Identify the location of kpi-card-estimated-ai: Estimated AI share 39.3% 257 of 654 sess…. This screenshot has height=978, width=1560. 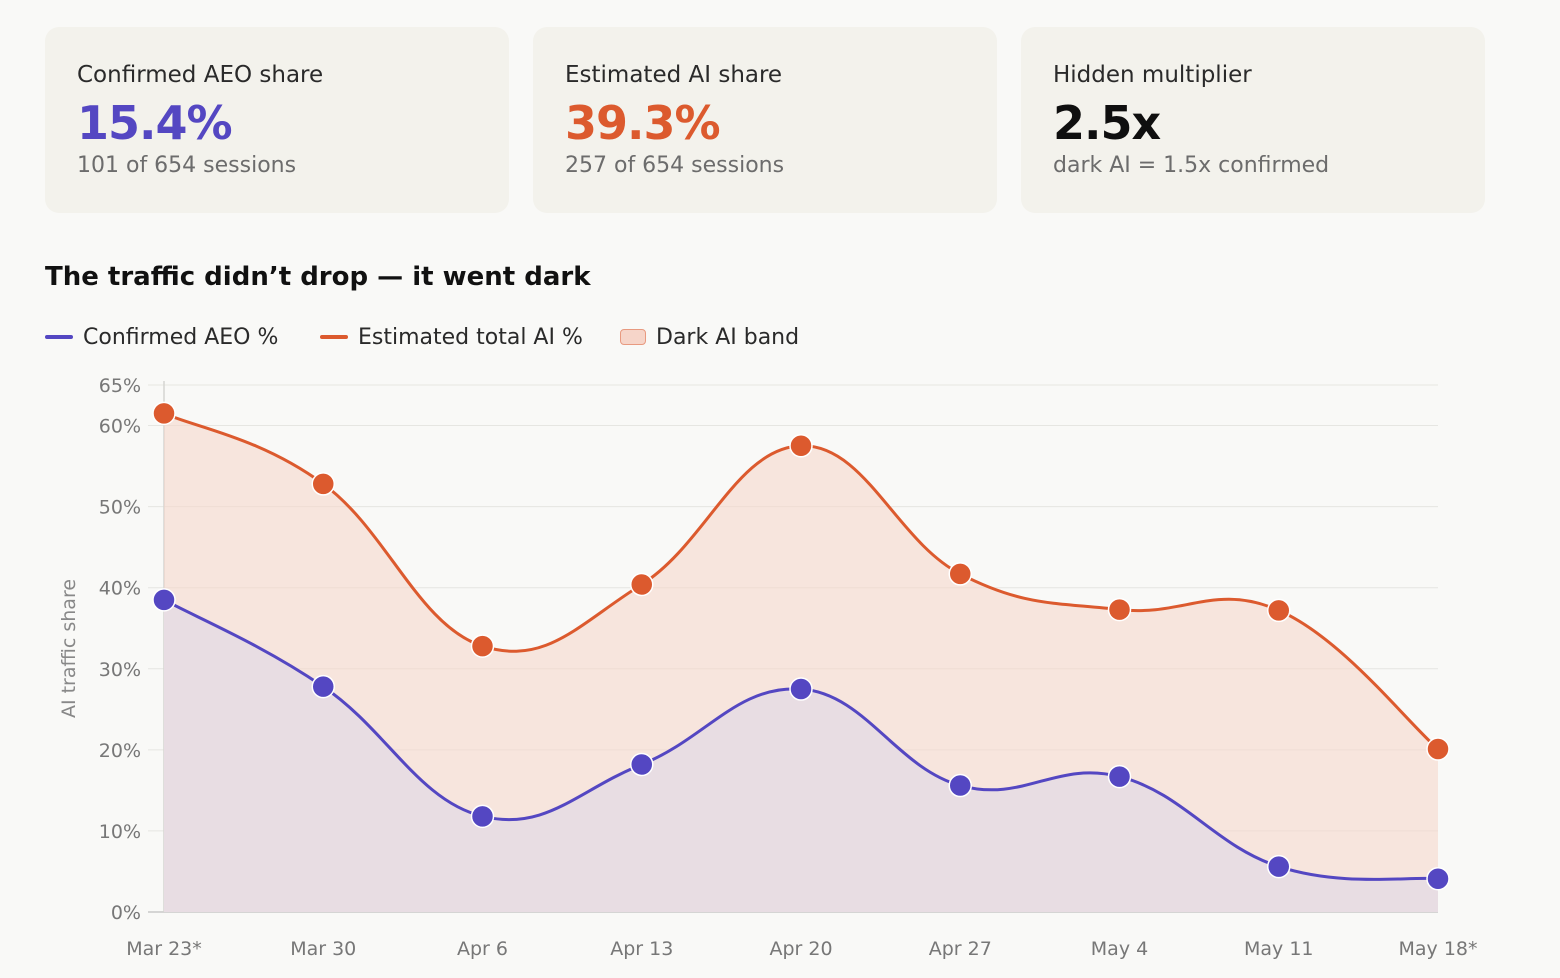
(765, 120).